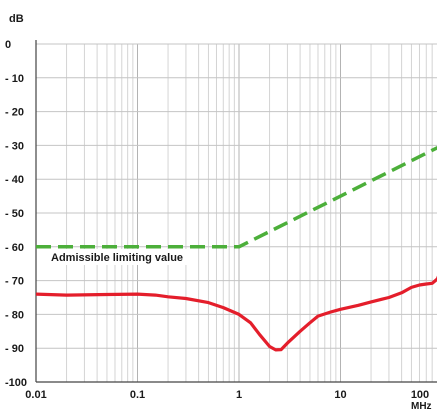 Image resolution: width=437 pixels, height=412 pixels. Describe the element at coordinates (14, 315) in the screenshot. I see `y-tick-label: - 80` at that location.